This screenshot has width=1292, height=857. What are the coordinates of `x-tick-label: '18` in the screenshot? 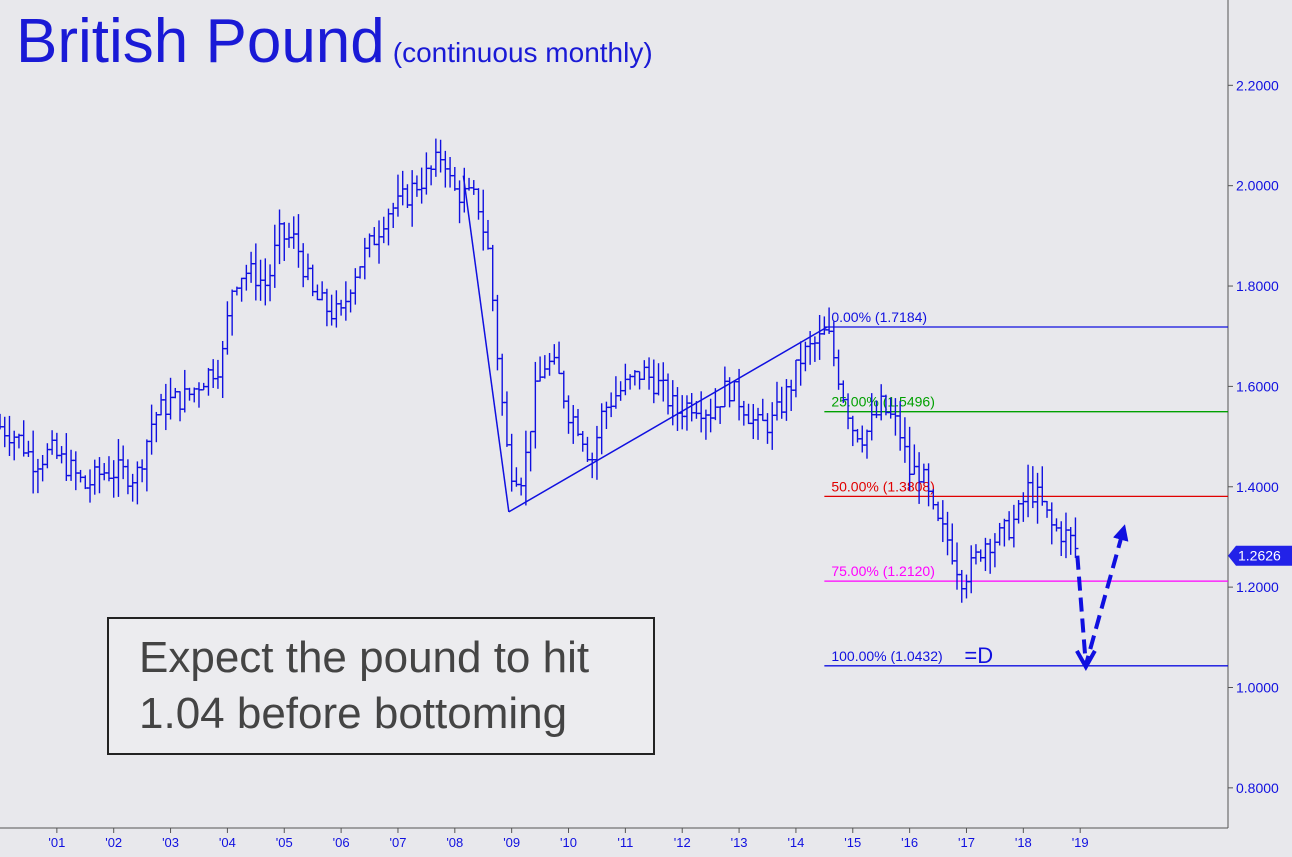 It's located at (1023, 842).